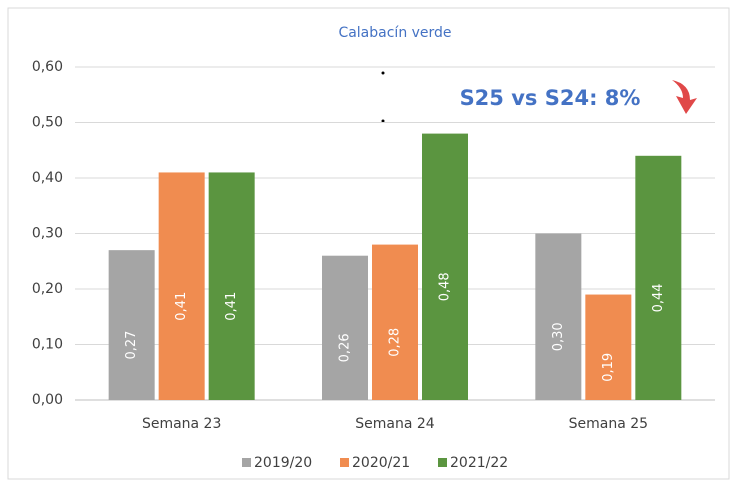 This screenshot has height=485, width=737. What do you see at coordinates (47, 289) in the screenshot?
I see `y-tick-label: 0,20` at bounding box center [47, 289].